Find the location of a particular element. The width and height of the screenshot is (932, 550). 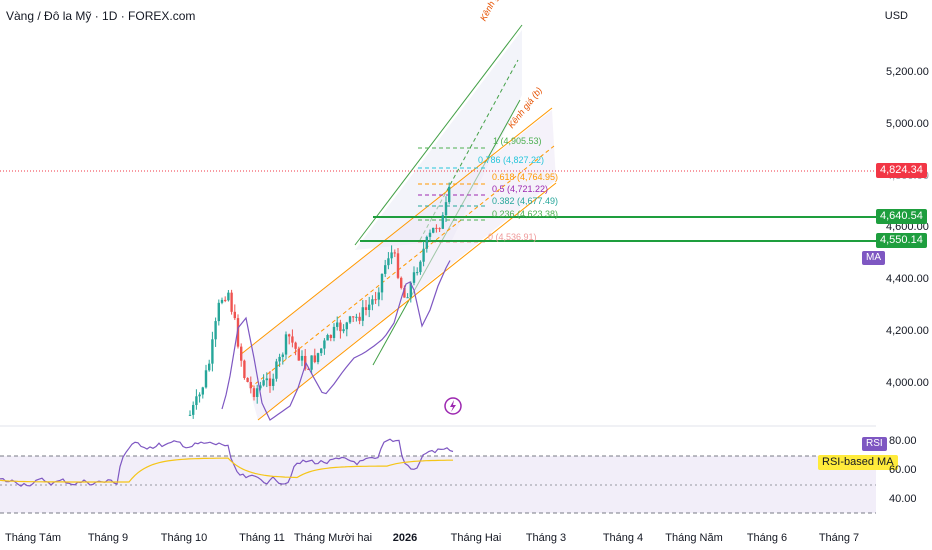

fib-label-0236: 0.236 (4,623.38) is located at coordinates (525, 214).